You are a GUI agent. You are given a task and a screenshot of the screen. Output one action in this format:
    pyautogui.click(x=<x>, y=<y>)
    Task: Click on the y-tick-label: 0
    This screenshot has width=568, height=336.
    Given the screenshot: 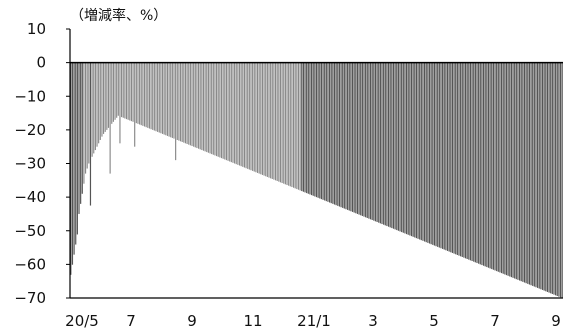 What is the action you would take?
    pyautogui.click(x=41, y=63)
    